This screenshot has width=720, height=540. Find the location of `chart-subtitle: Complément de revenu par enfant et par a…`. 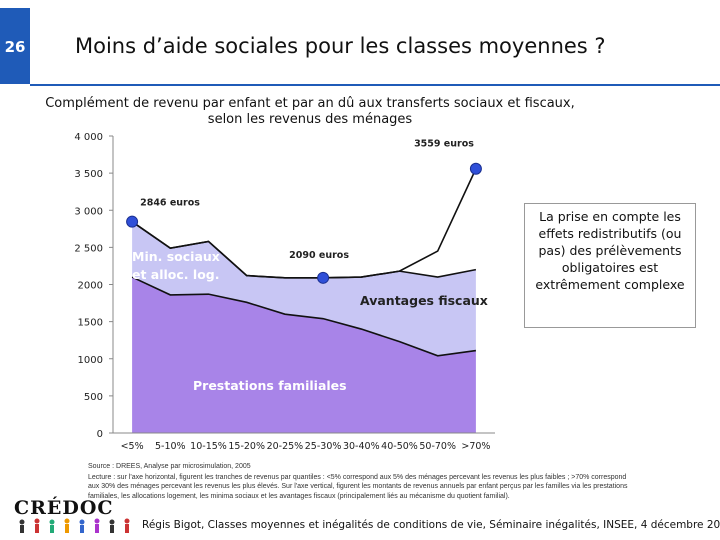

chart-subtitle: Complément de revenu par enfant et par a… is located at coordinates (310, 111).